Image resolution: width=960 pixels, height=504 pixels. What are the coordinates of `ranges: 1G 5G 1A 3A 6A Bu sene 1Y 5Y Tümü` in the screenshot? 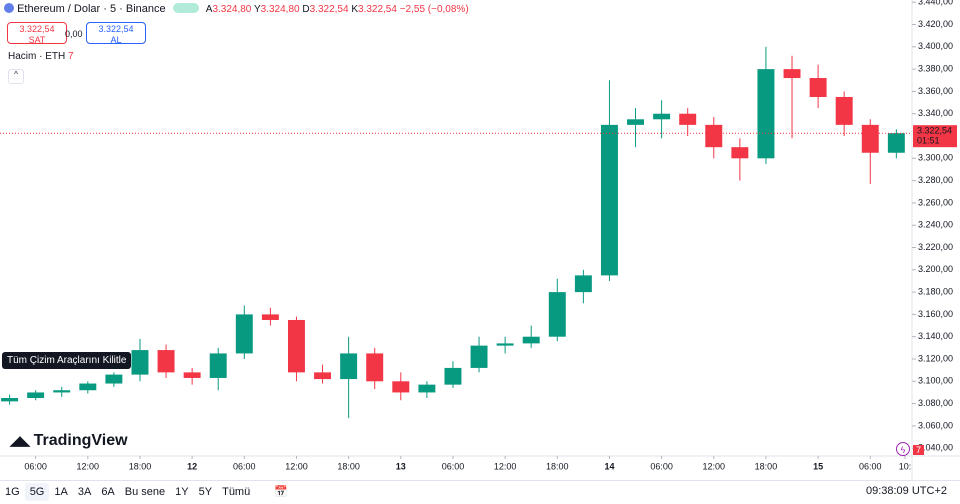 It's located at (127, 491).